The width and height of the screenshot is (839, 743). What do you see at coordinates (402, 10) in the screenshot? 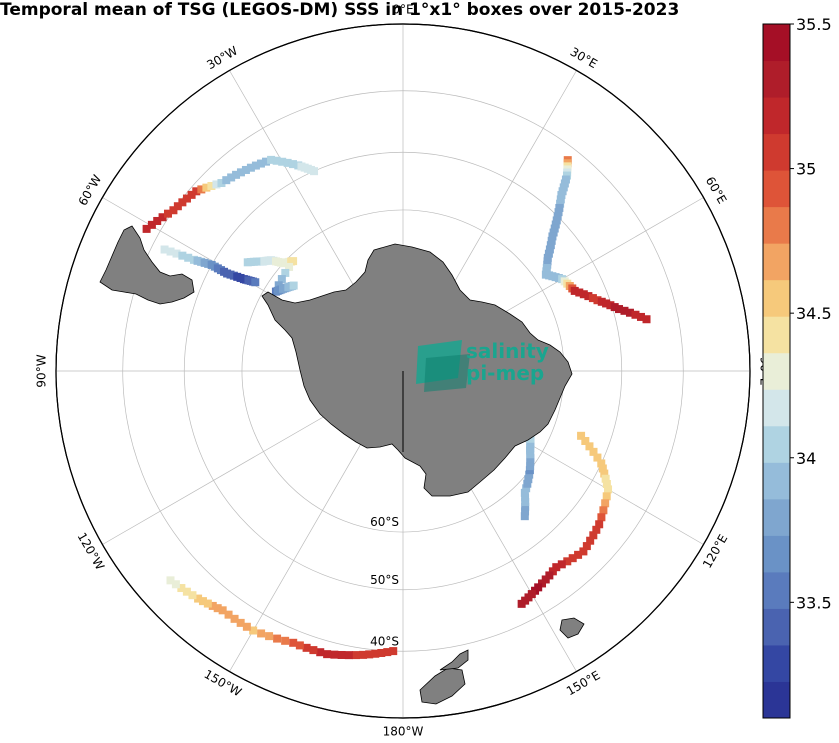
I see `lon-label: 0°E` at bounding box center [402, 10].